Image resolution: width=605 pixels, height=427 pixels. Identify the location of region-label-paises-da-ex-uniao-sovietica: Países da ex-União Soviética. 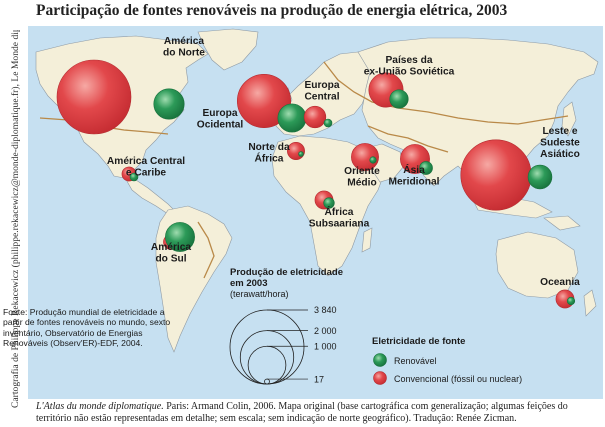
(409, 66).